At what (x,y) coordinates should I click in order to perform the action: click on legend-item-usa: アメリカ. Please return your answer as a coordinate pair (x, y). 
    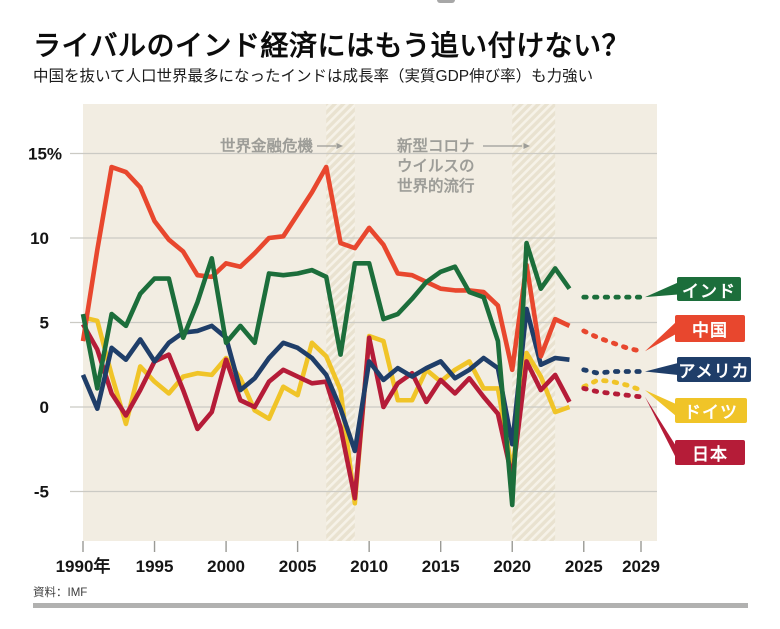
    Looking at the image, I should click on (714, 369).